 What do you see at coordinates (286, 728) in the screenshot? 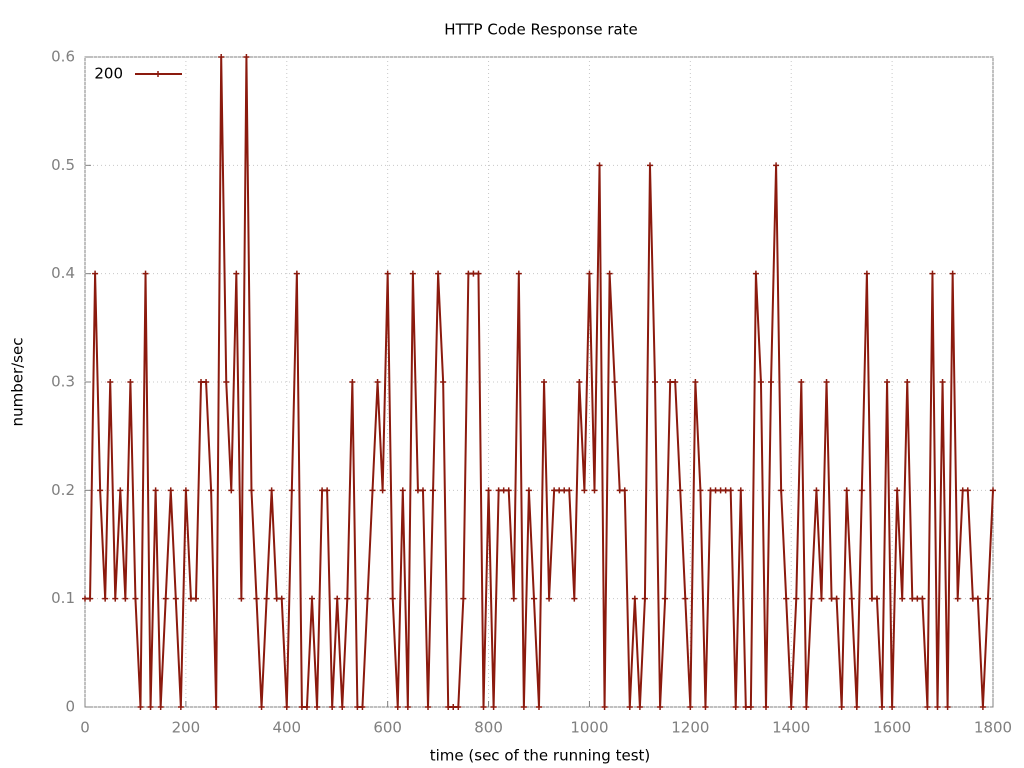
I see `x-tick-label: 400` at bounding box center [286, 728].